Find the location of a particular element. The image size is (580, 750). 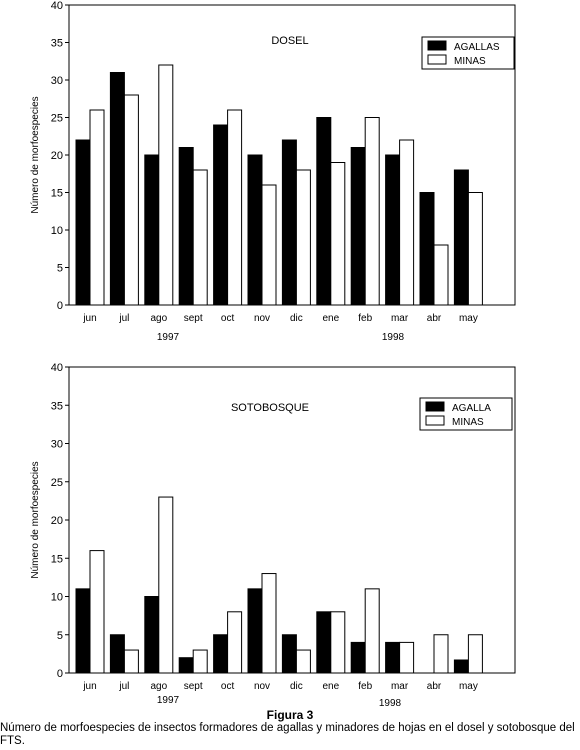

panel1-x-tick-label: nov is located at coordinates (262, 318).